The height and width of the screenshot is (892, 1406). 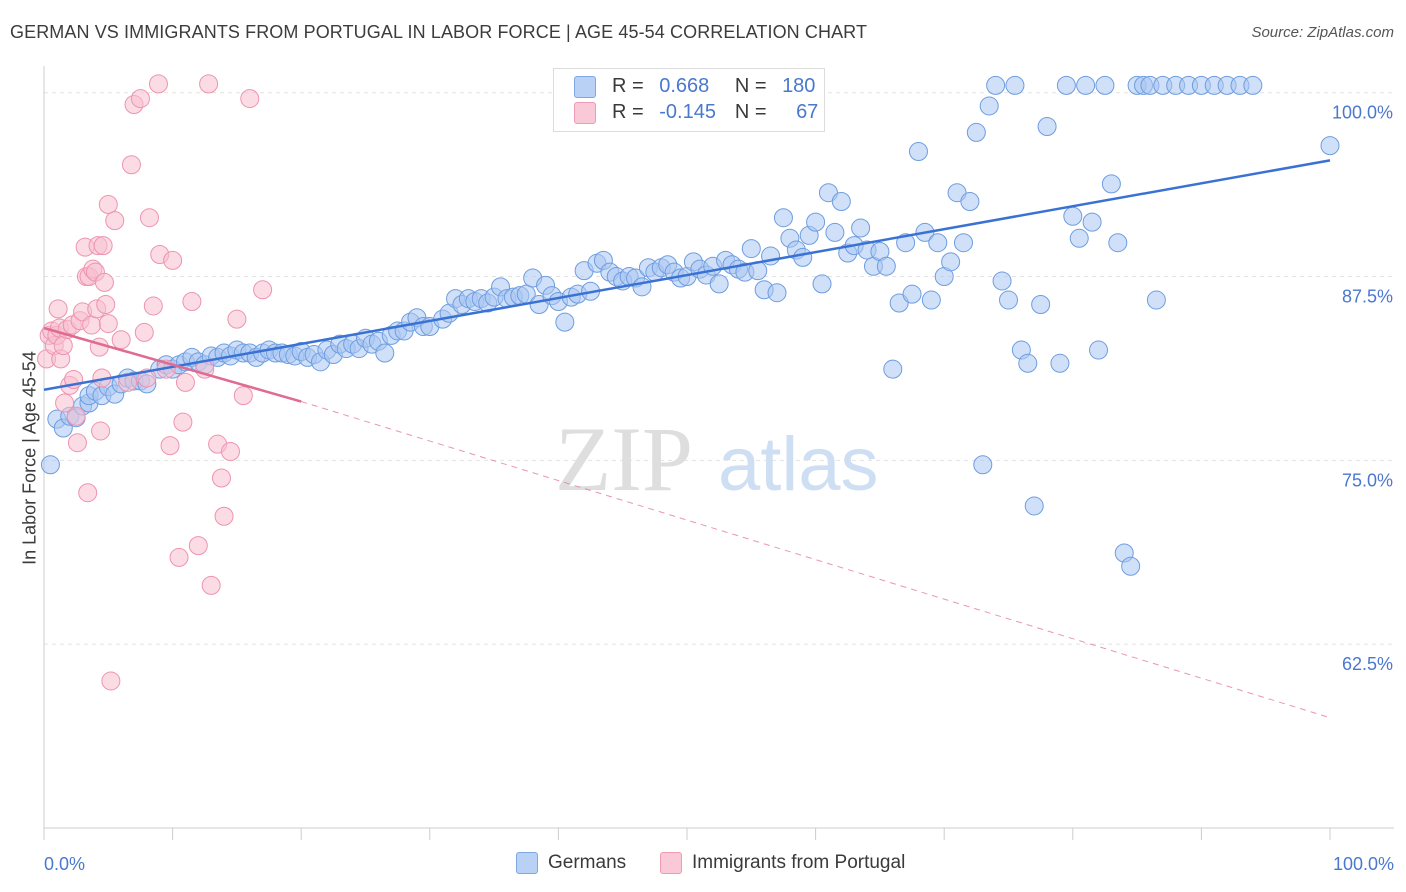 I want to click on y-axis-label: In Labor Force | Age 45-54, so click(x=29, y=458).